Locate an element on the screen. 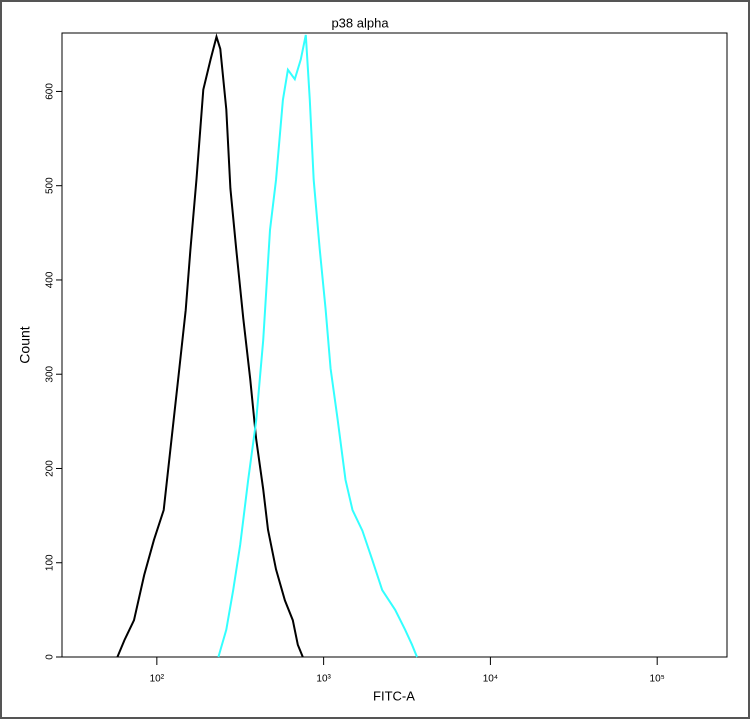 The height and width of the screenshot is (719, 750). x-tick-label: 10² is located at coordinates (157, 679).